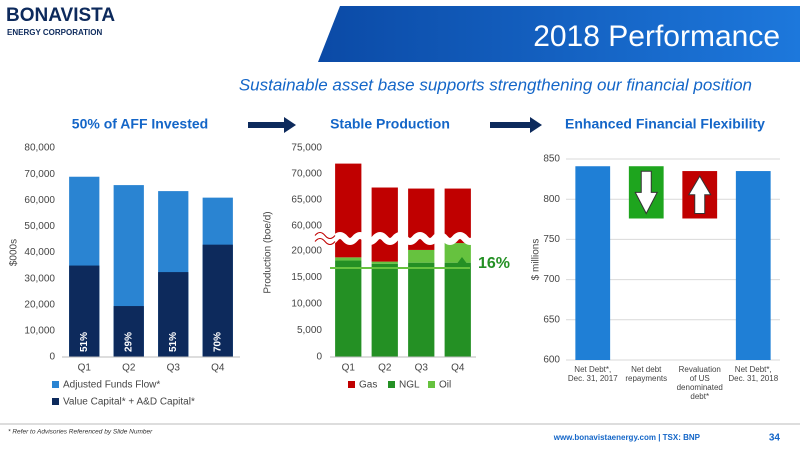 The height and width of the screenshot is (450, 800). Describe the element at coordinates (306, 148) in the screenshot. I see `y-tick-label: 75,000` at that location.